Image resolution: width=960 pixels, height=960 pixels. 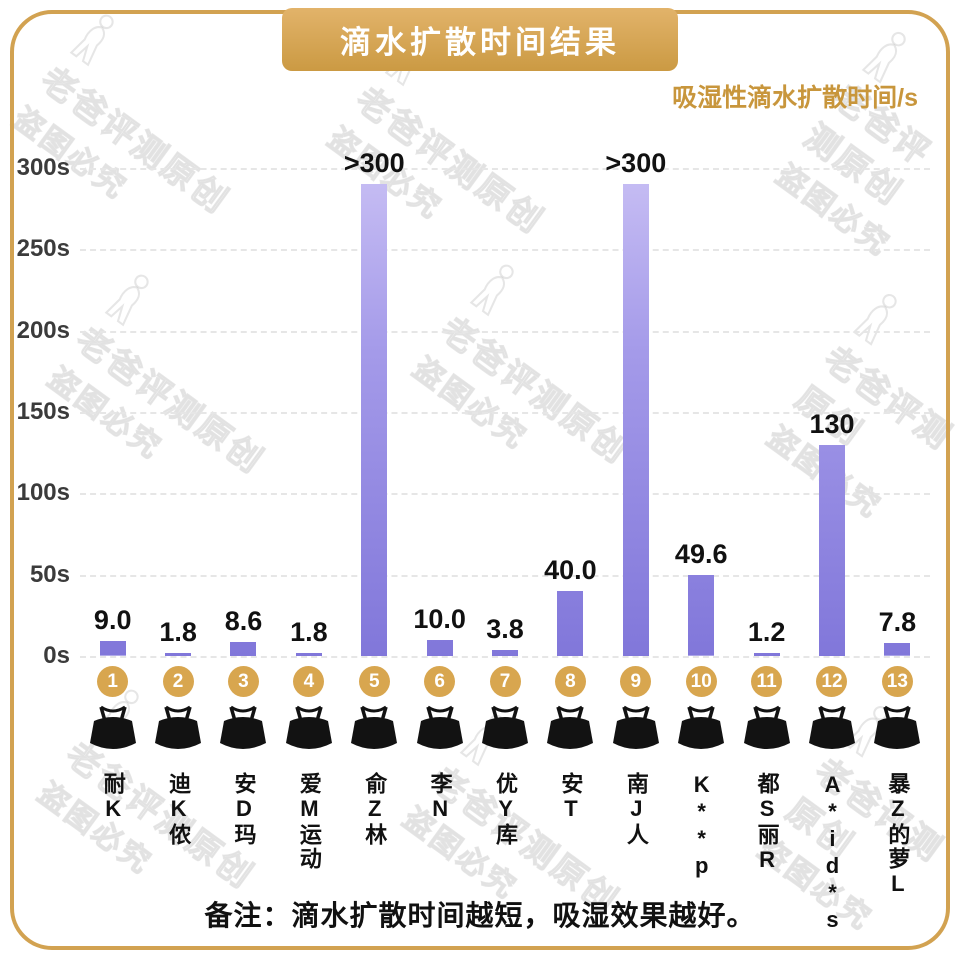 I want to click on chart-column: 3.8 7 优Y库, so click(x=504, y=535).